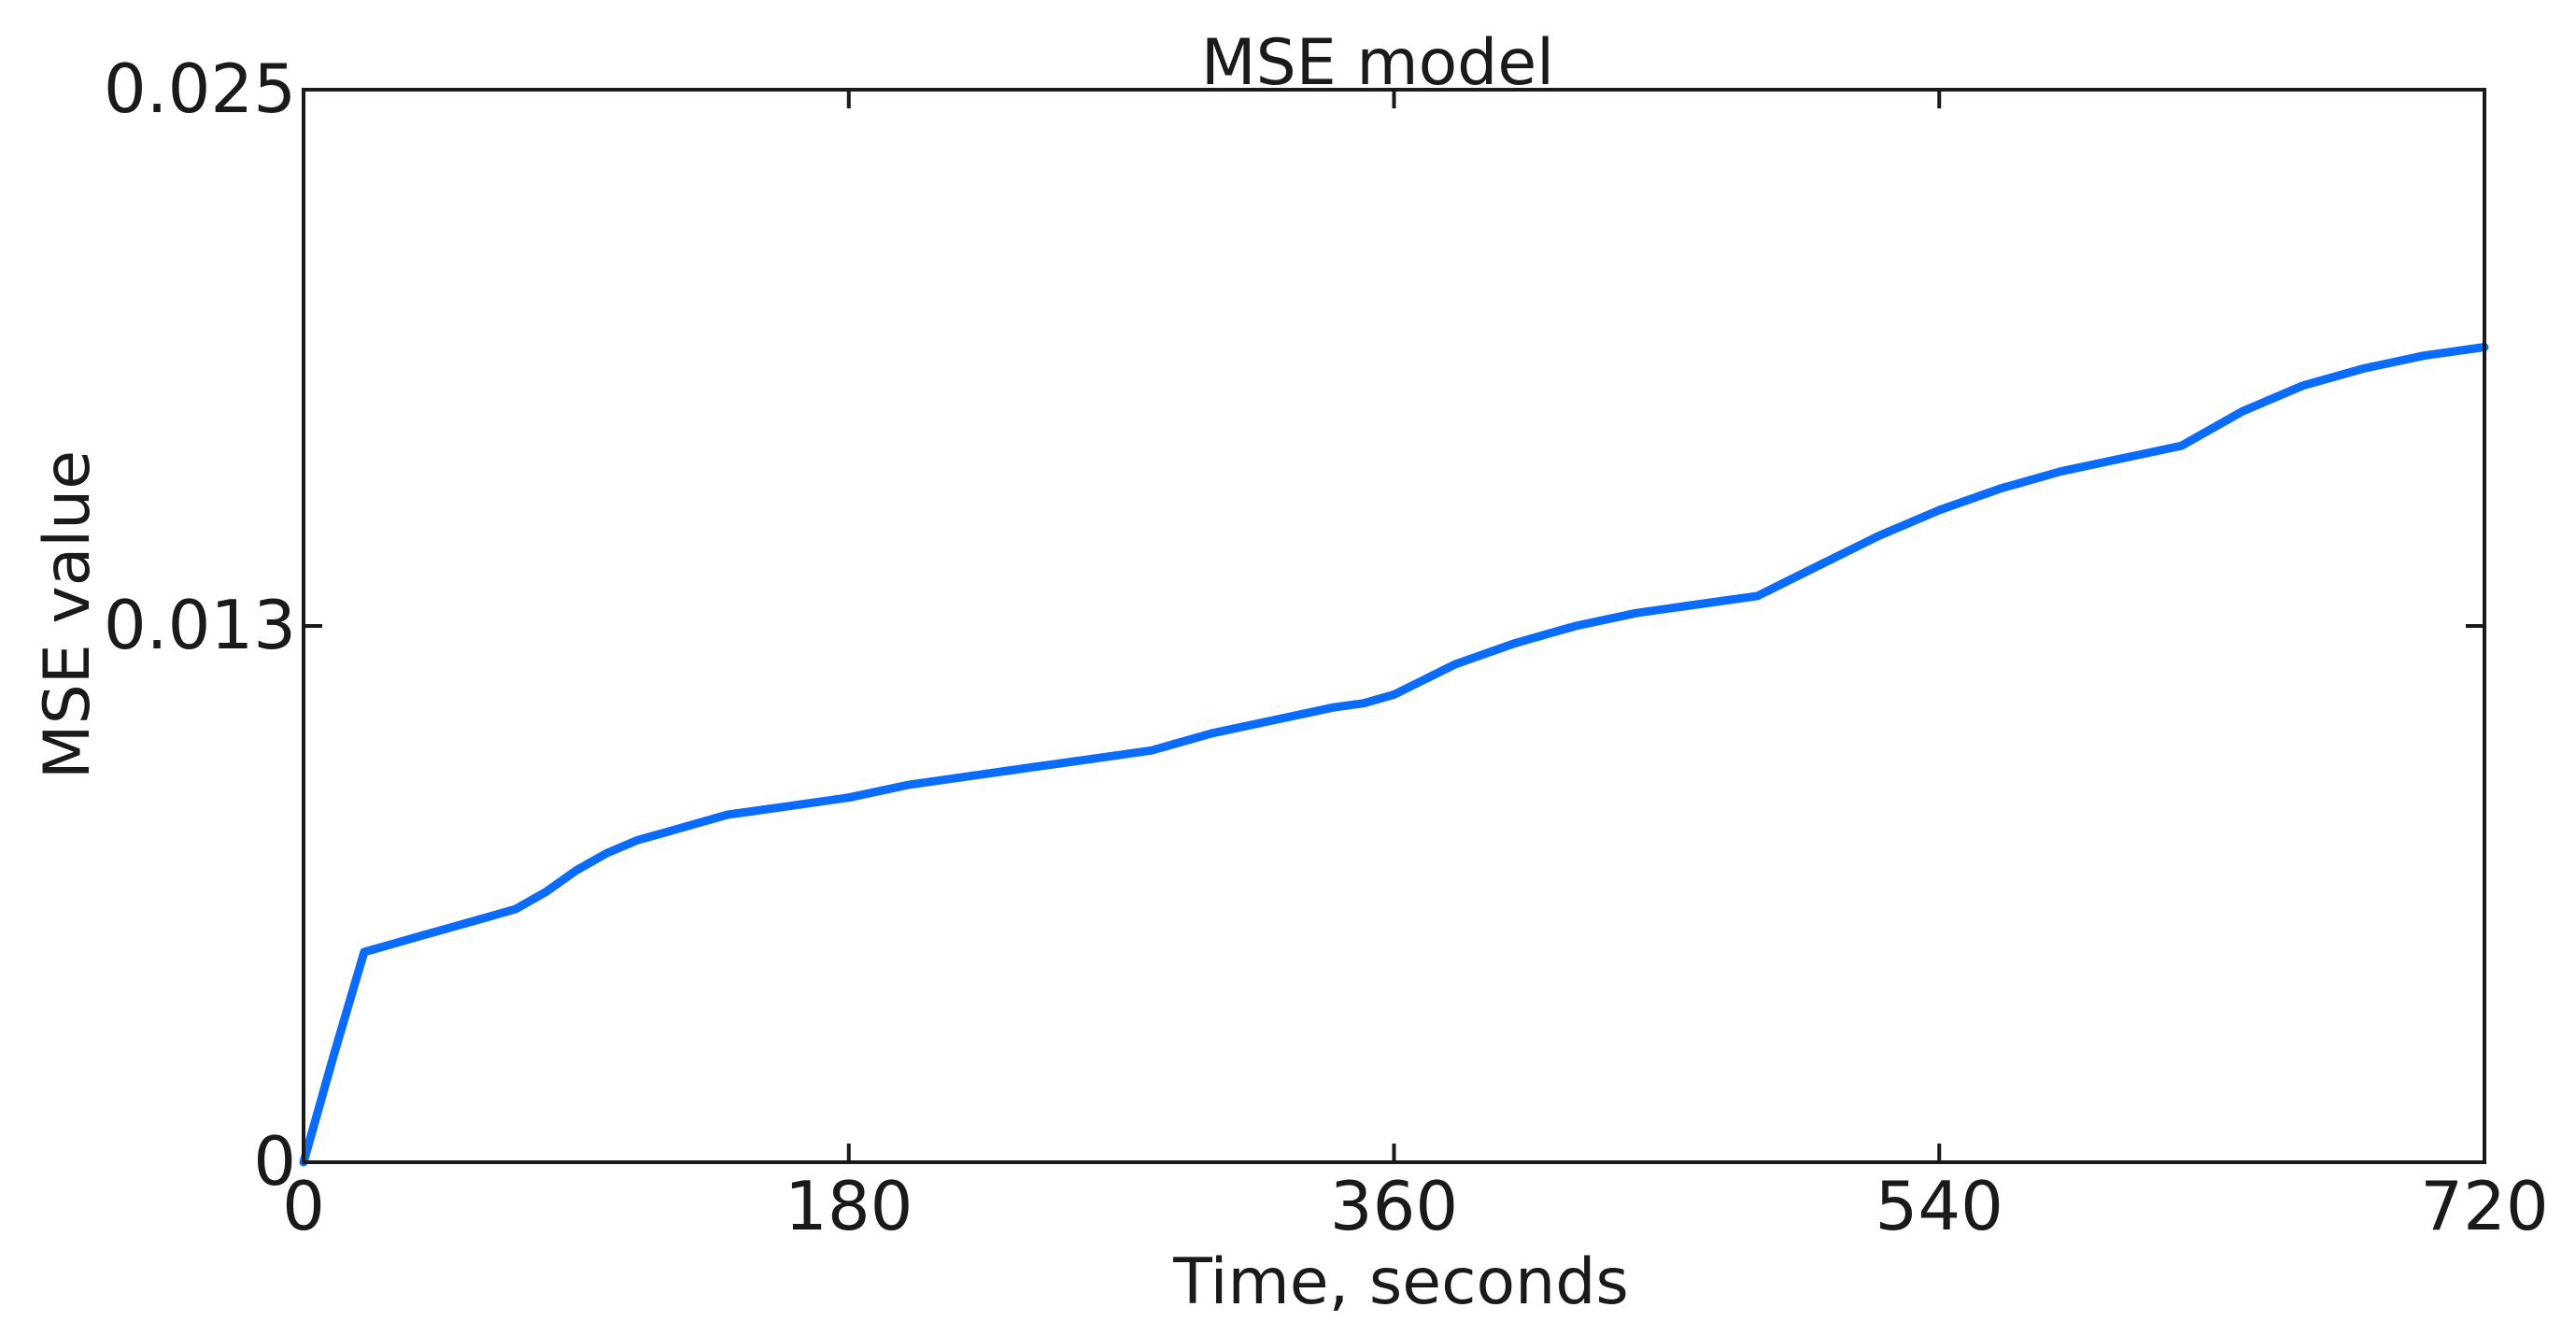 The width and height of the screenshot is (2576, 1336). What do you see at coordinates (200, 625) in the screenshot?
I see `y-tick-label: 0.013` at bounding box center [200, 625].